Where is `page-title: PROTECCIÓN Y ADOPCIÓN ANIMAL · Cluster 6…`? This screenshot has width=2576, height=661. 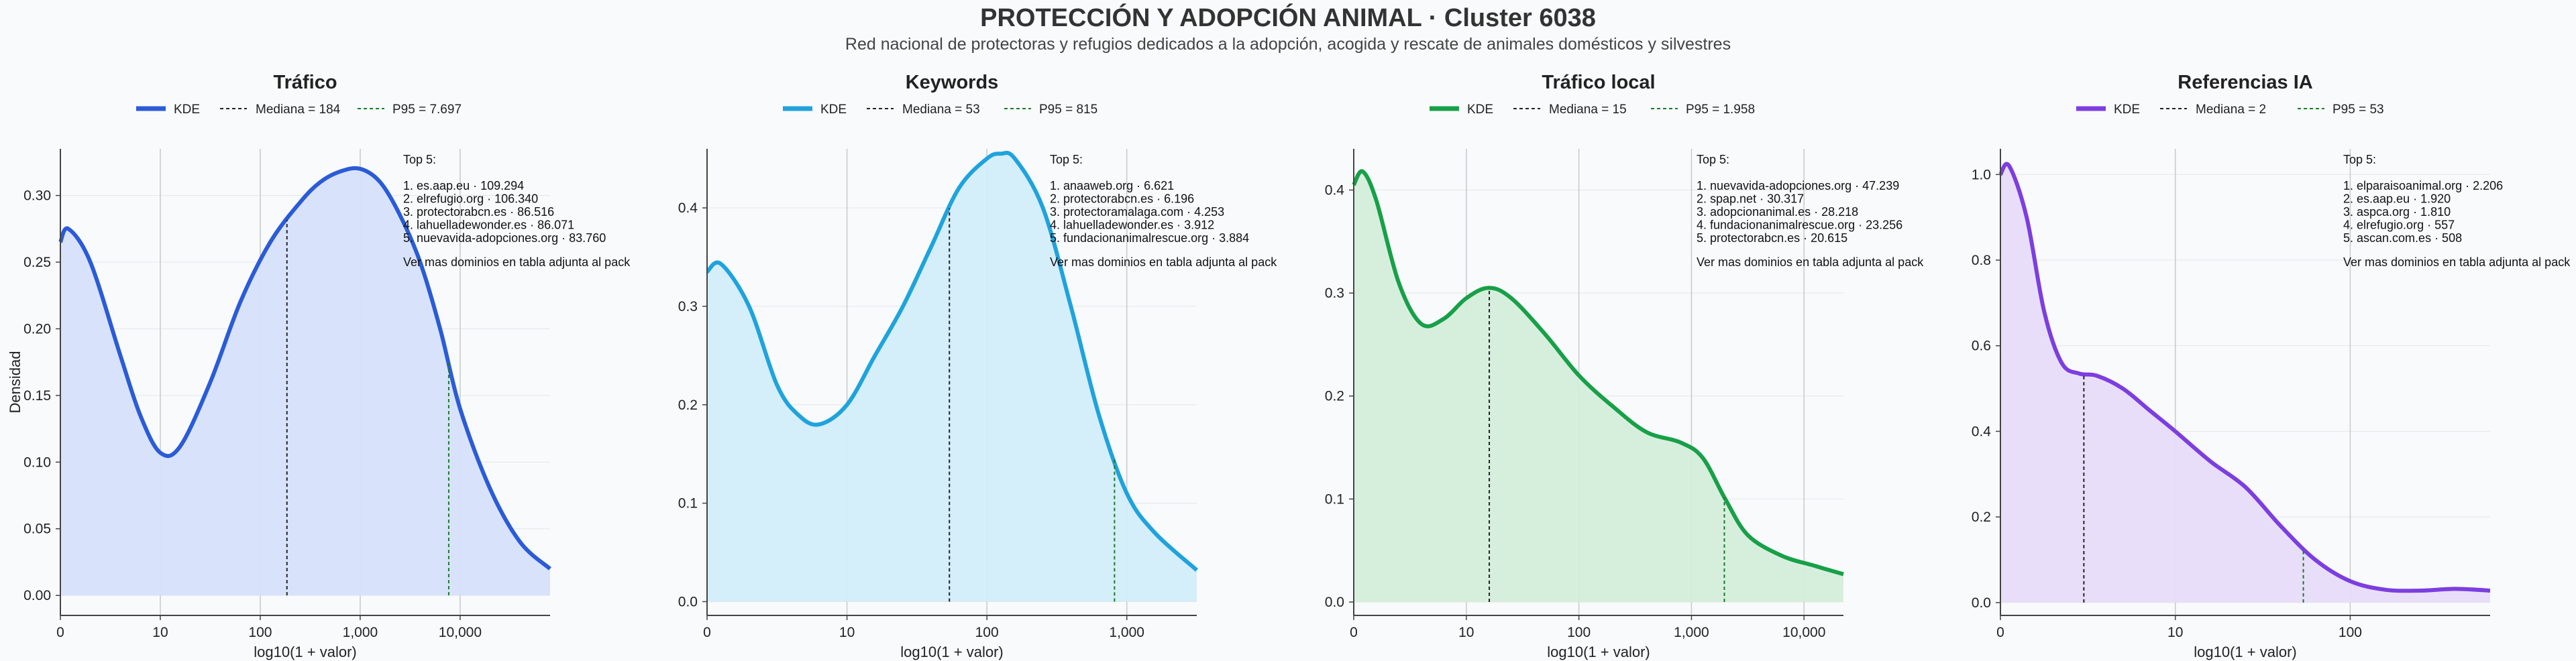 page-title: PROTECCIÓN Y ADOPCIÓN ANIMAL · Cluster 6… is located at coordinates (1288, 18).